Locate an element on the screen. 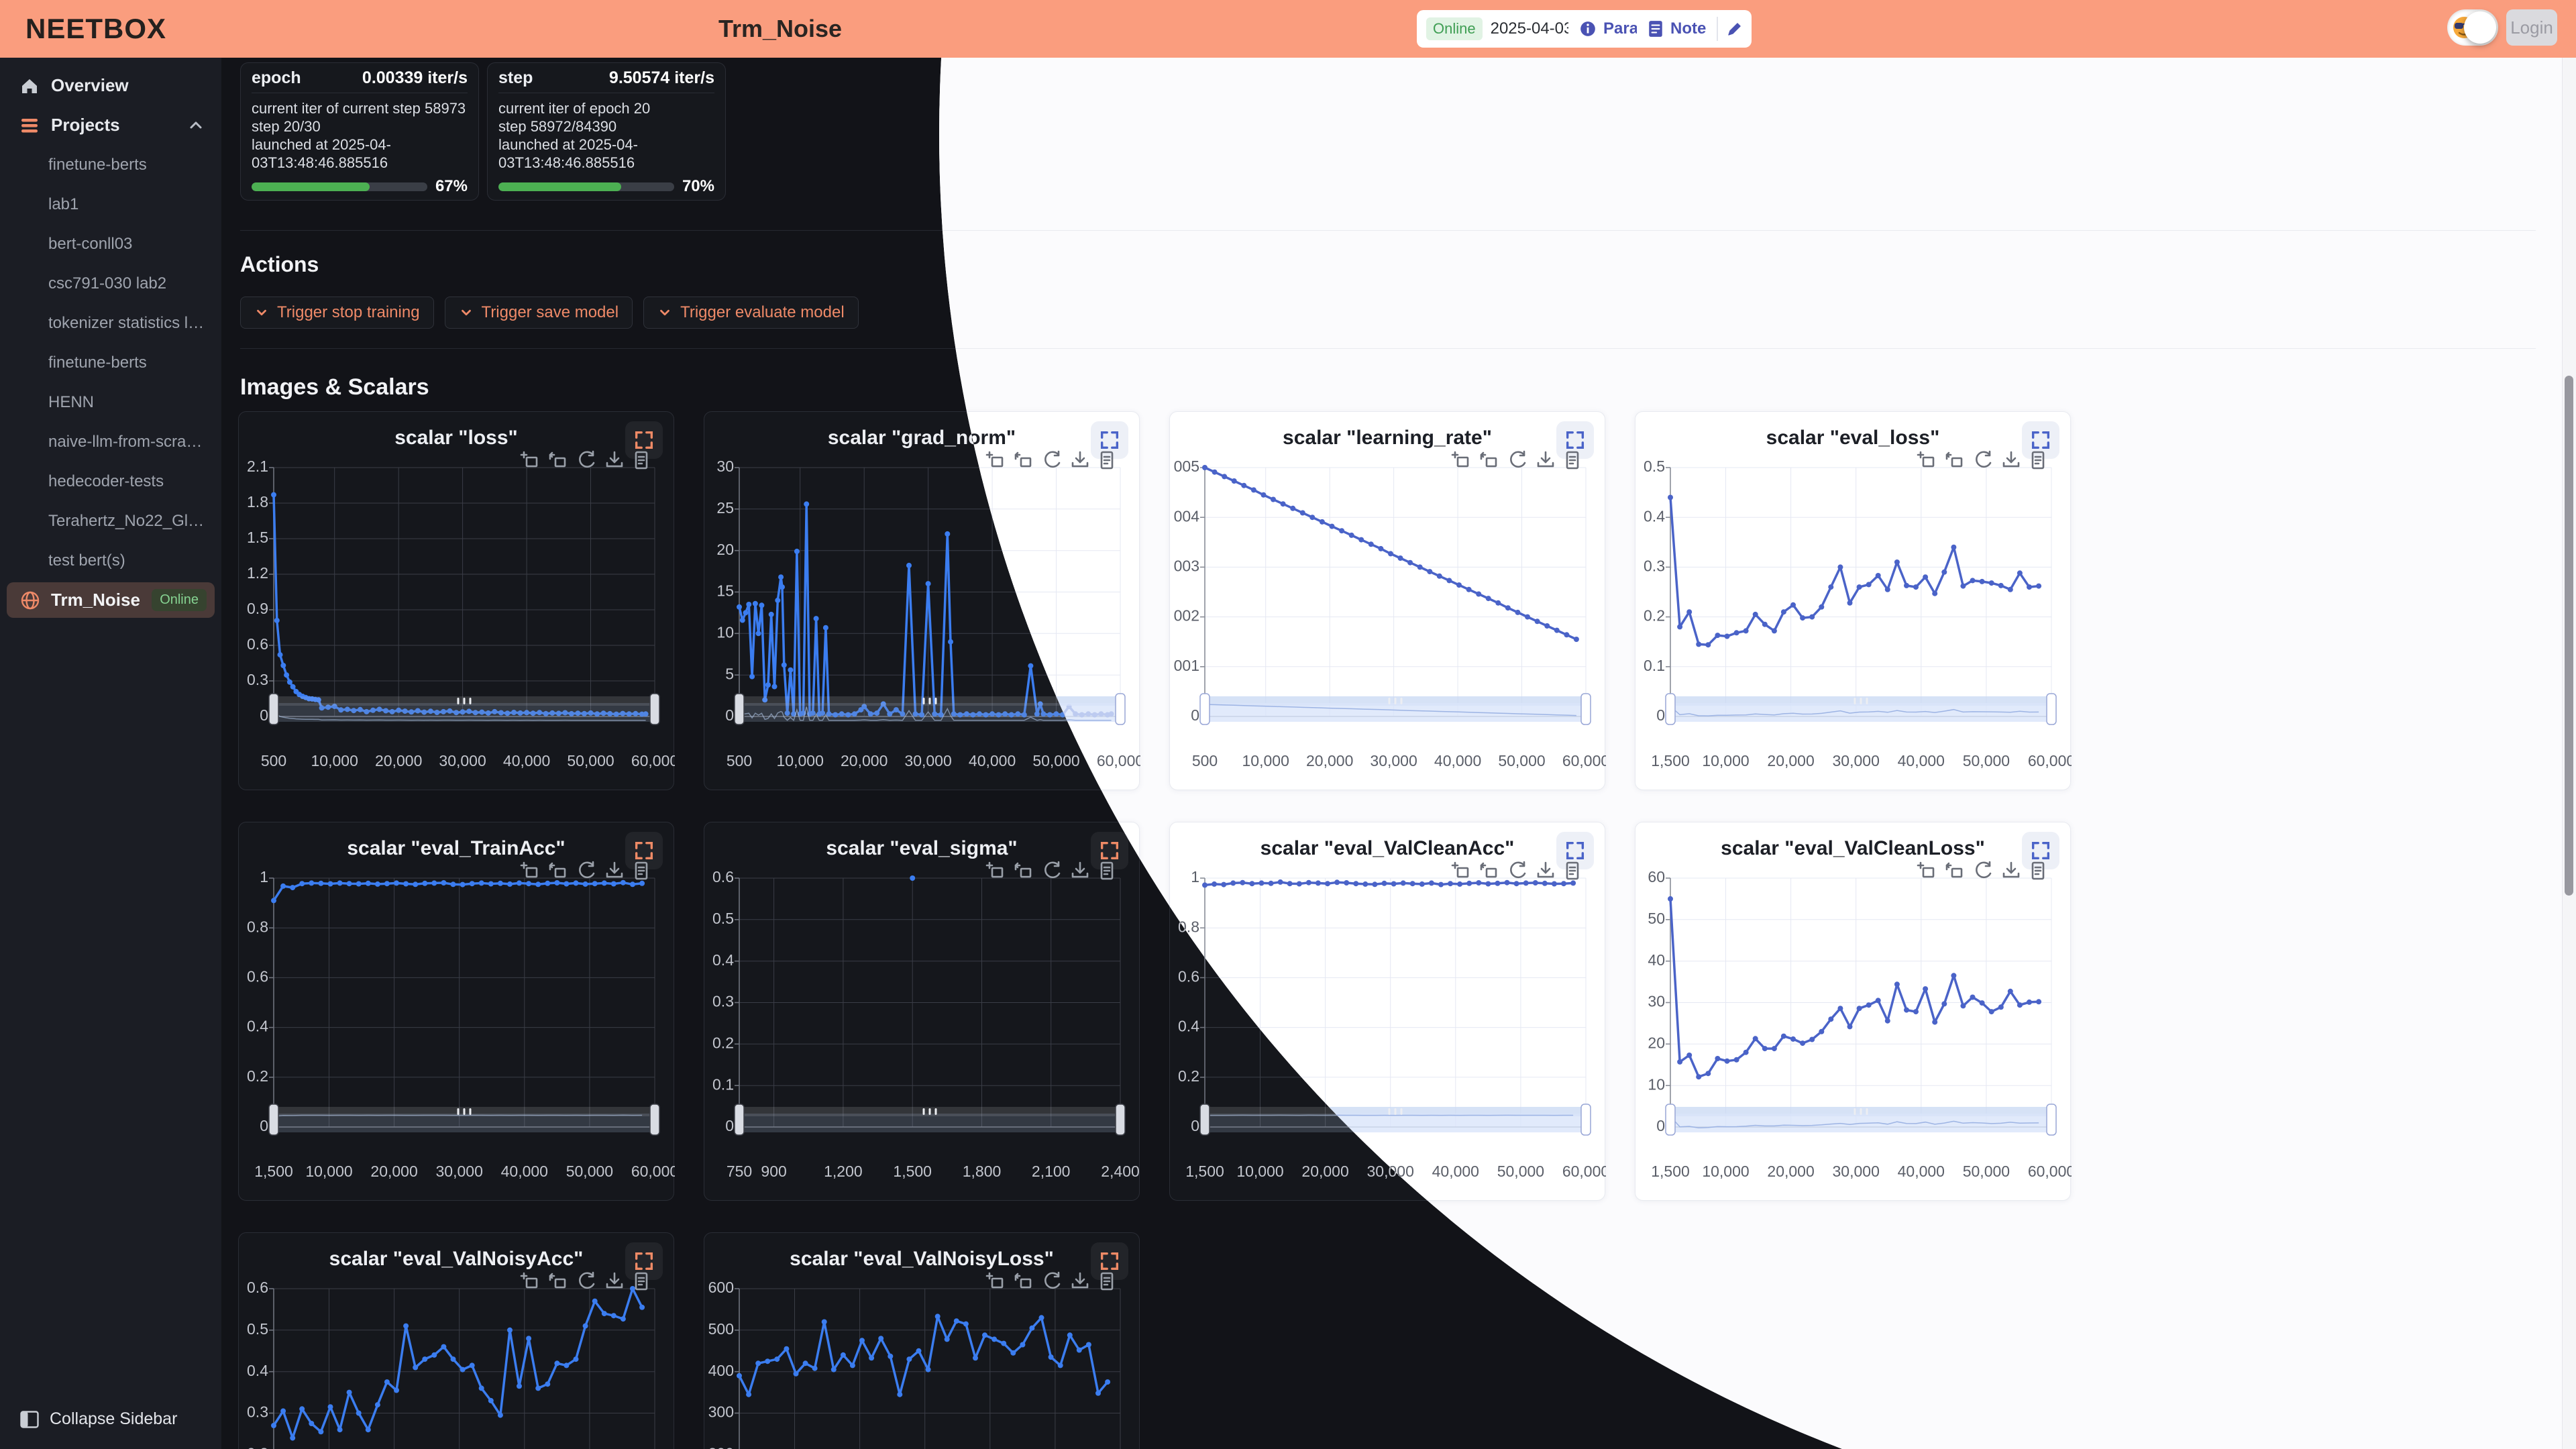 The image size is (2576, 1449). sidebar-item-project: hedecoder-tests is located at coordinates (110, 481).